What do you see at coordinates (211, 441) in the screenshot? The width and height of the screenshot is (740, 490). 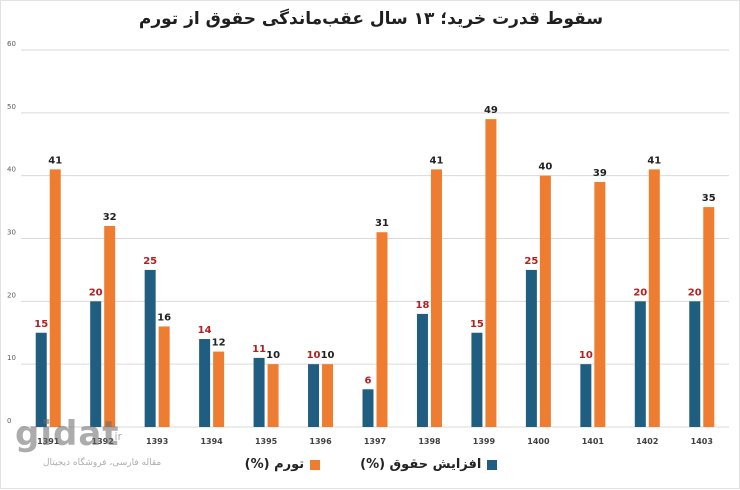 I see `x-tick-label: 1394` at bounding box center [211, 441].